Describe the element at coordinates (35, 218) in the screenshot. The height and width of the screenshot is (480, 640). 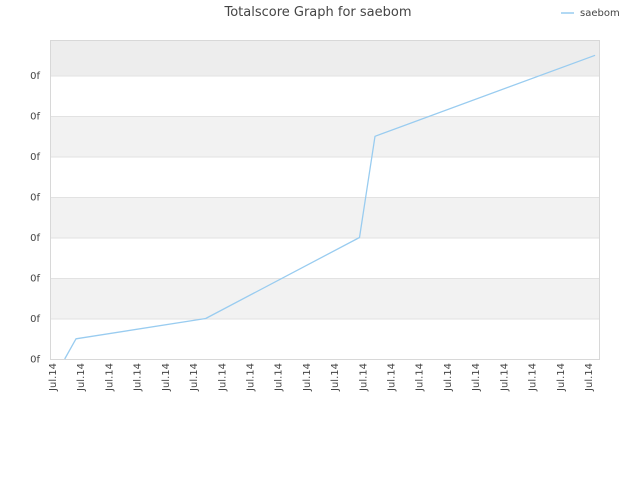
I see `y-axis-ticks: 0f 0f 0f 0f 0f 0f 0f 0f` at that location.